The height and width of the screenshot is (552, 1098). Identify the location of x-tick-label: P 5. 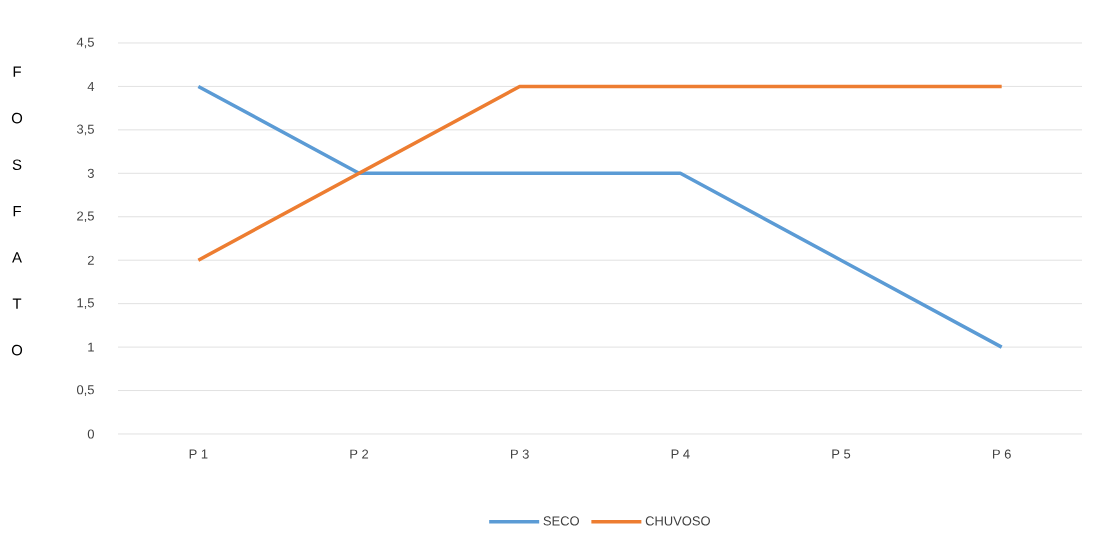
(841, 454).